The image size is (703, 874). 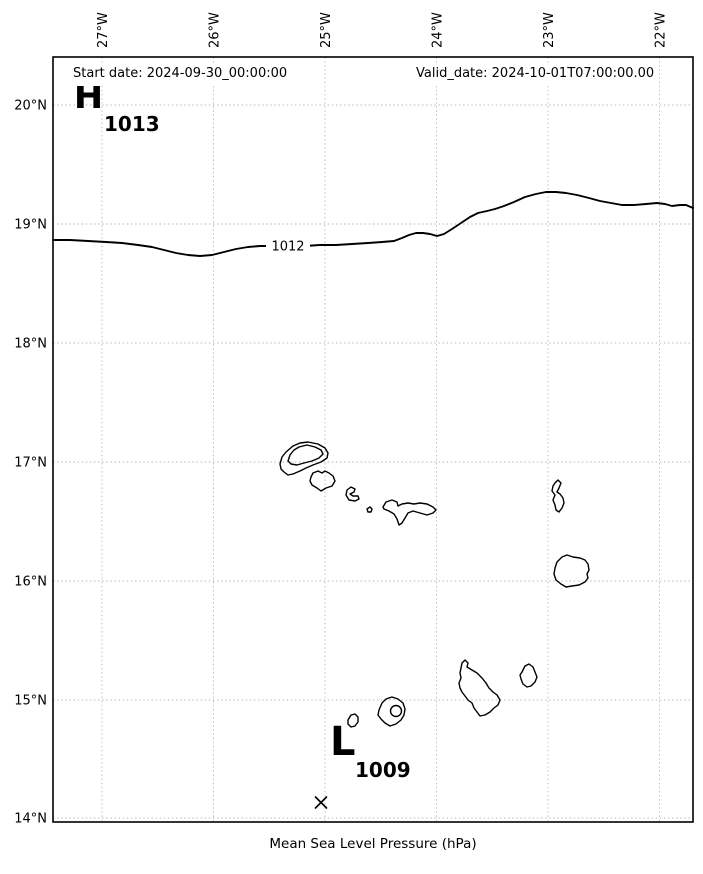 I want to click on x-marker, so click(x=321, y=802).